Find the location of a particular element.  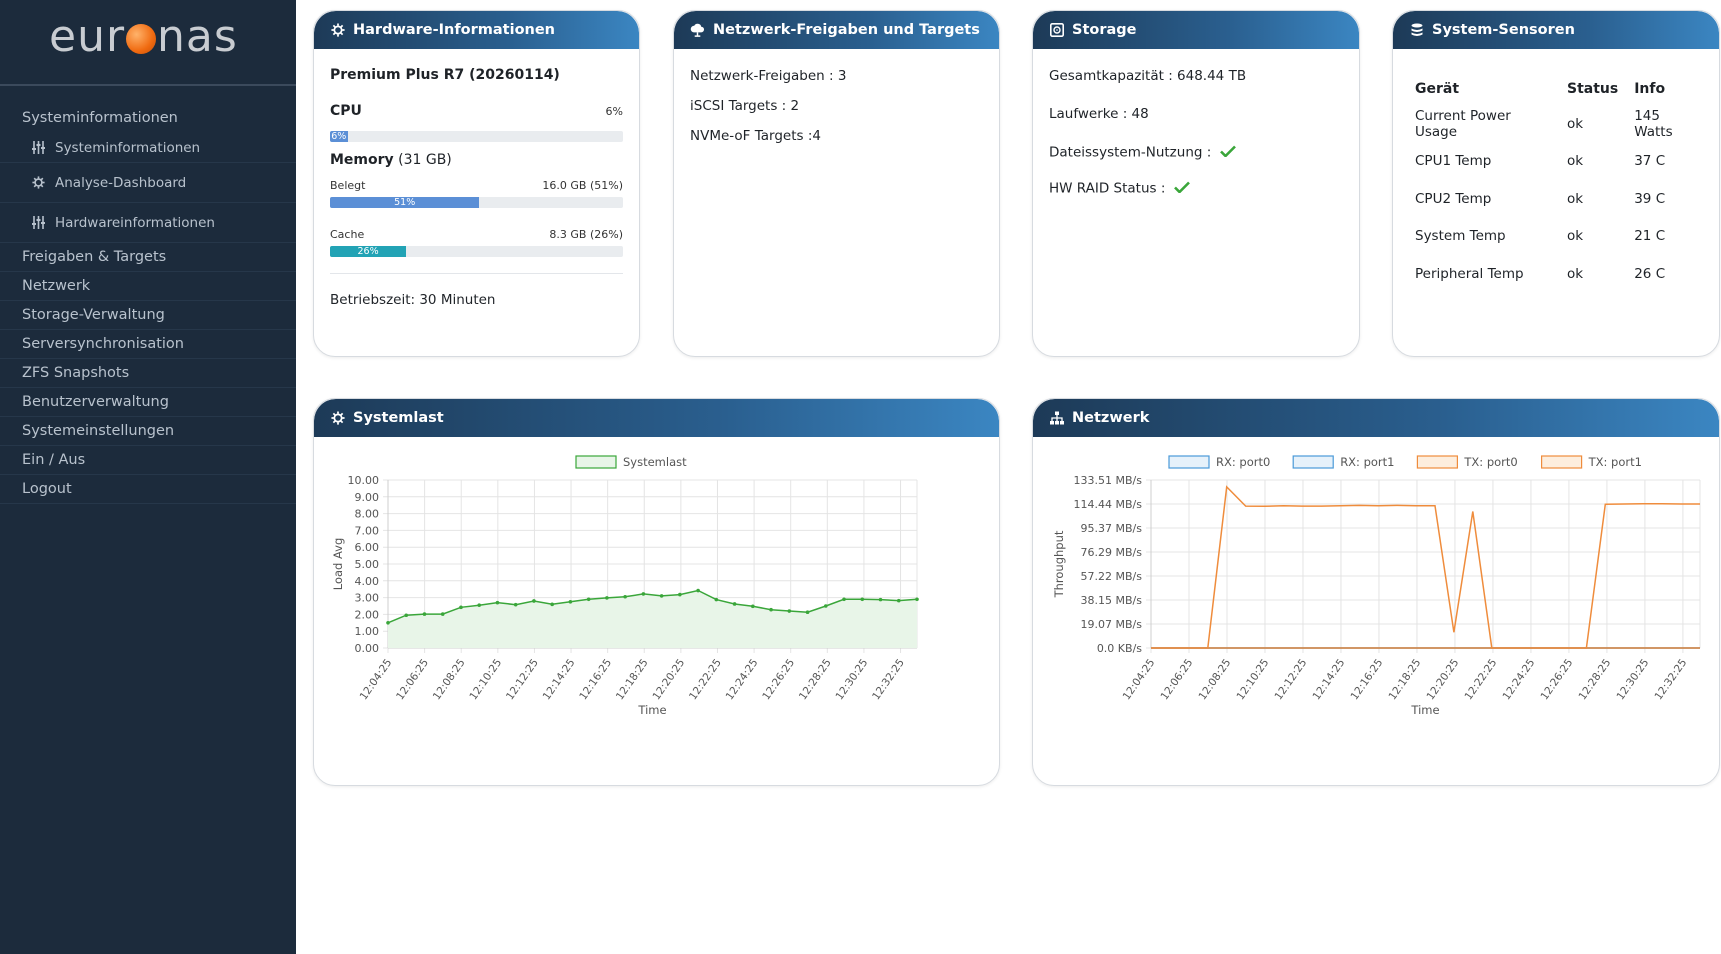

x-tick-label: 12:30:25 is located at coordinates (1632, 680).